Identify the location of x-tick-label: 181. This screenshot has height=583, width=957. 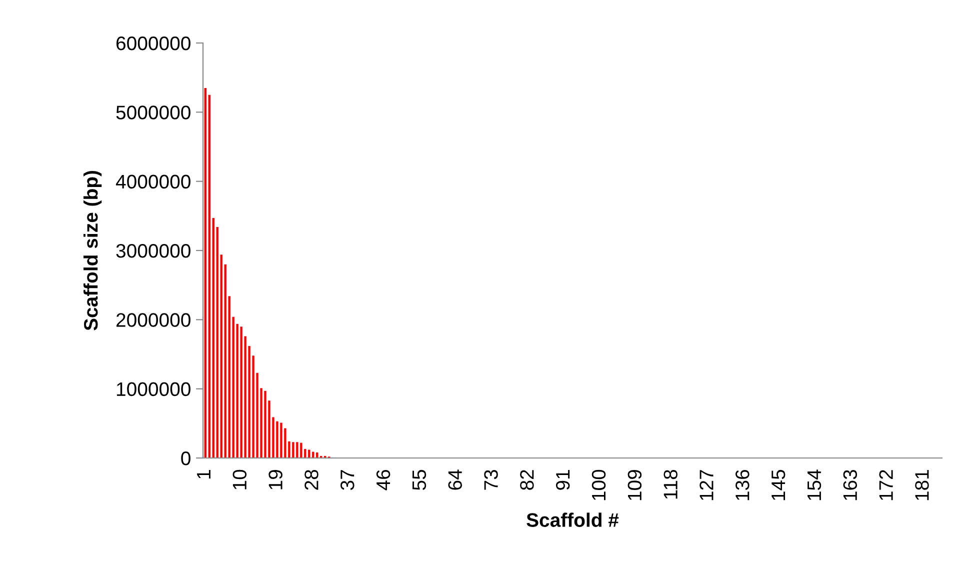
(922, 485).